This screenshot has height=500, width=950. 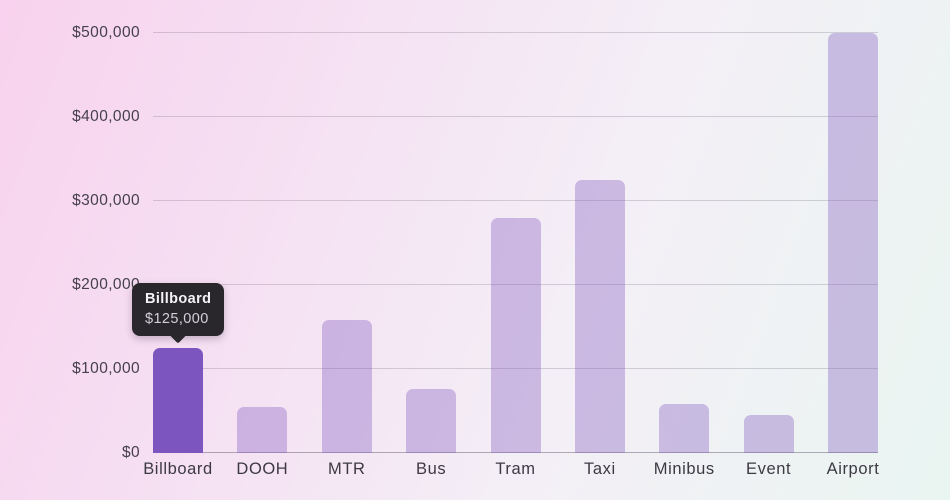 I want to click on tooltip-title: Billboard, so click(x=178, y=299).